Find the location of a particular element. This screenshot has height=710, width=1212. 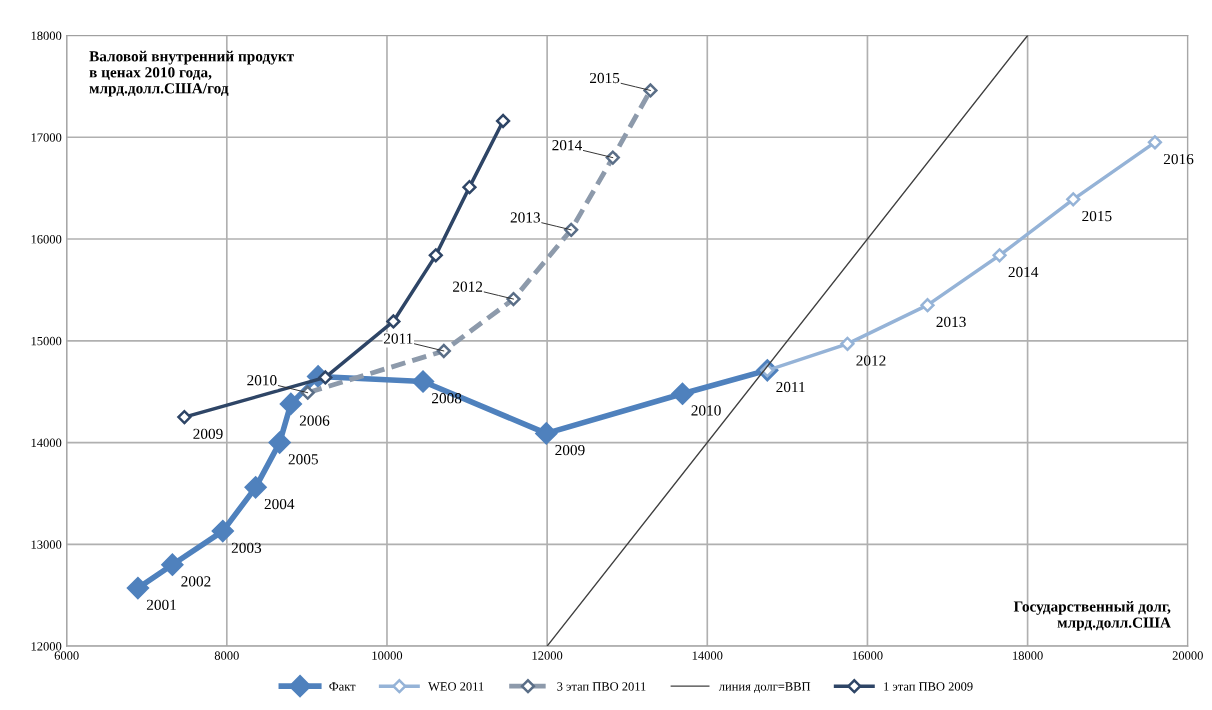

annotation: 2002 is located at coordinates (196, 581).